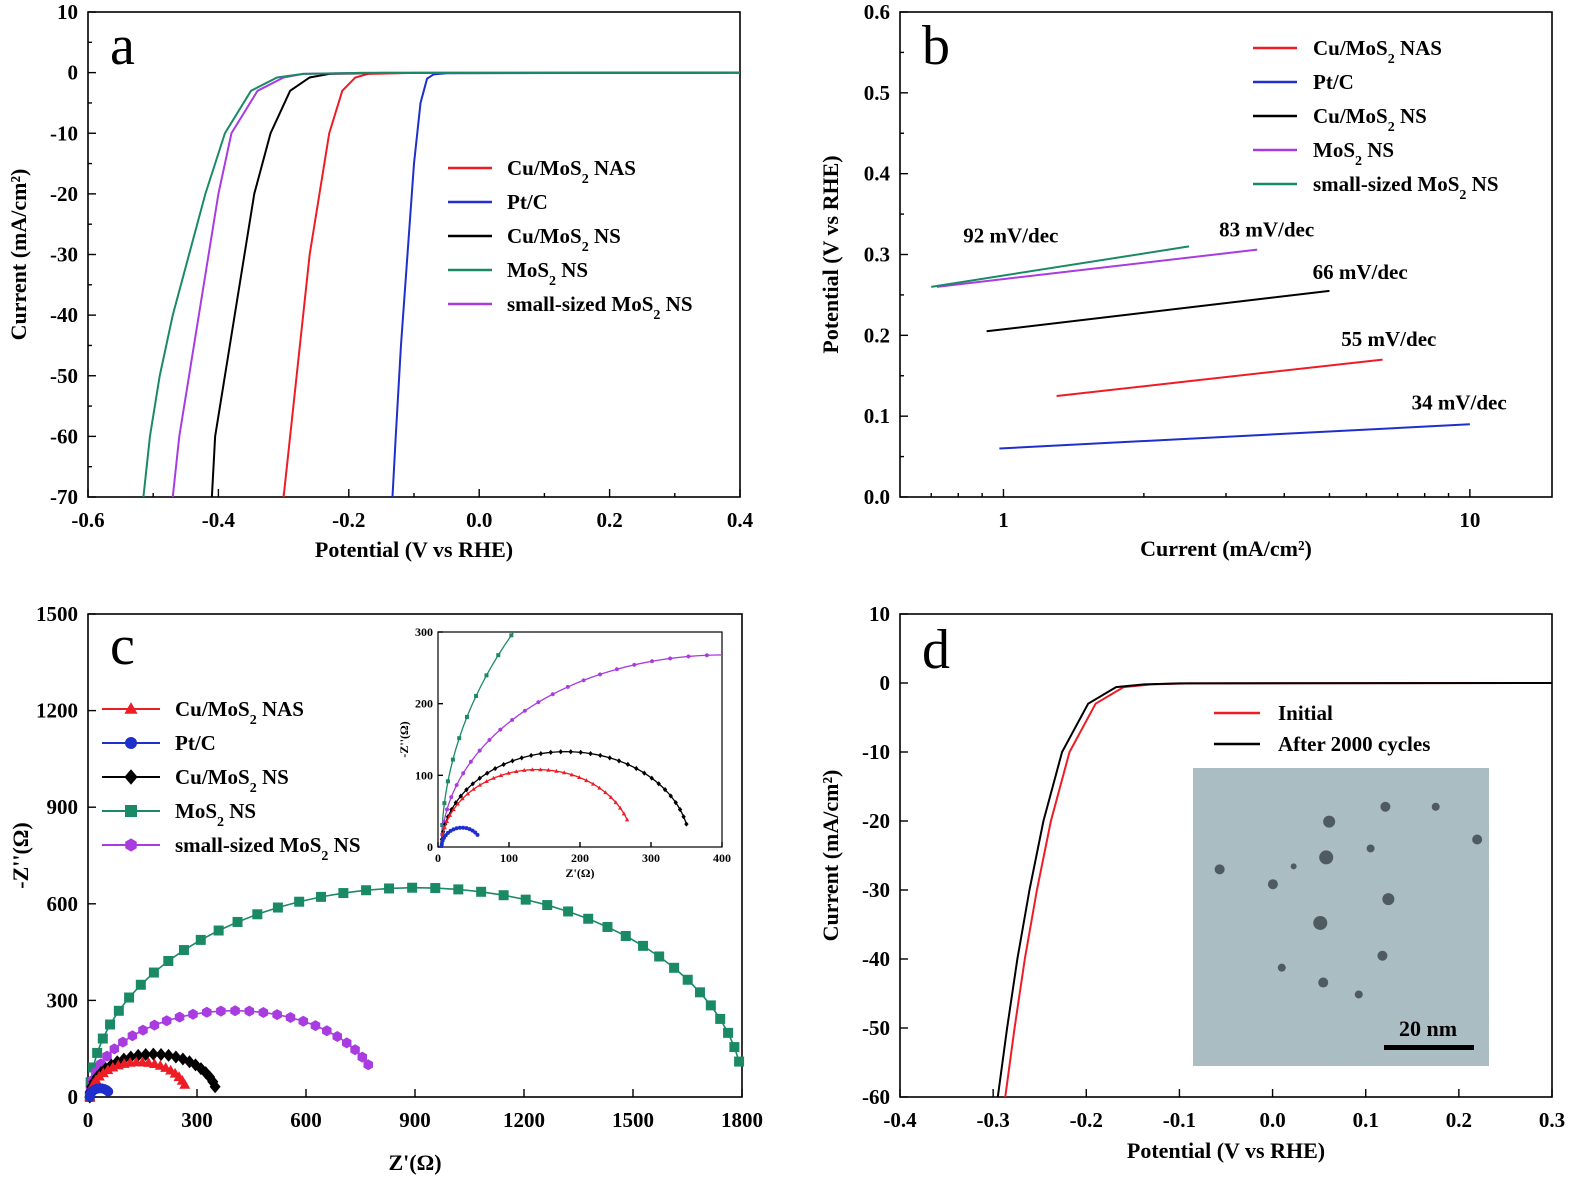 The image size is (1595, 1196). What do you see at coordinates (580, 873) in the screenshot?
I see `inset-x-axis-label: Z'(Ω)` at bounding box center [580, 873].